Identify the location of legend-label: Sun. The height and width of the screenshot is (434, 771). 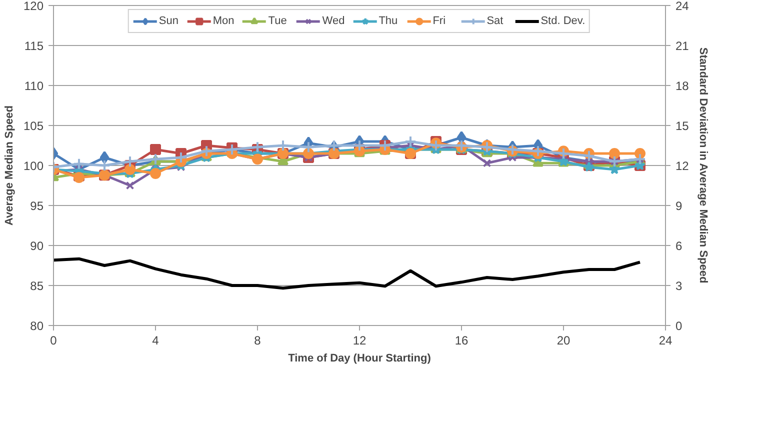
(168, 21).